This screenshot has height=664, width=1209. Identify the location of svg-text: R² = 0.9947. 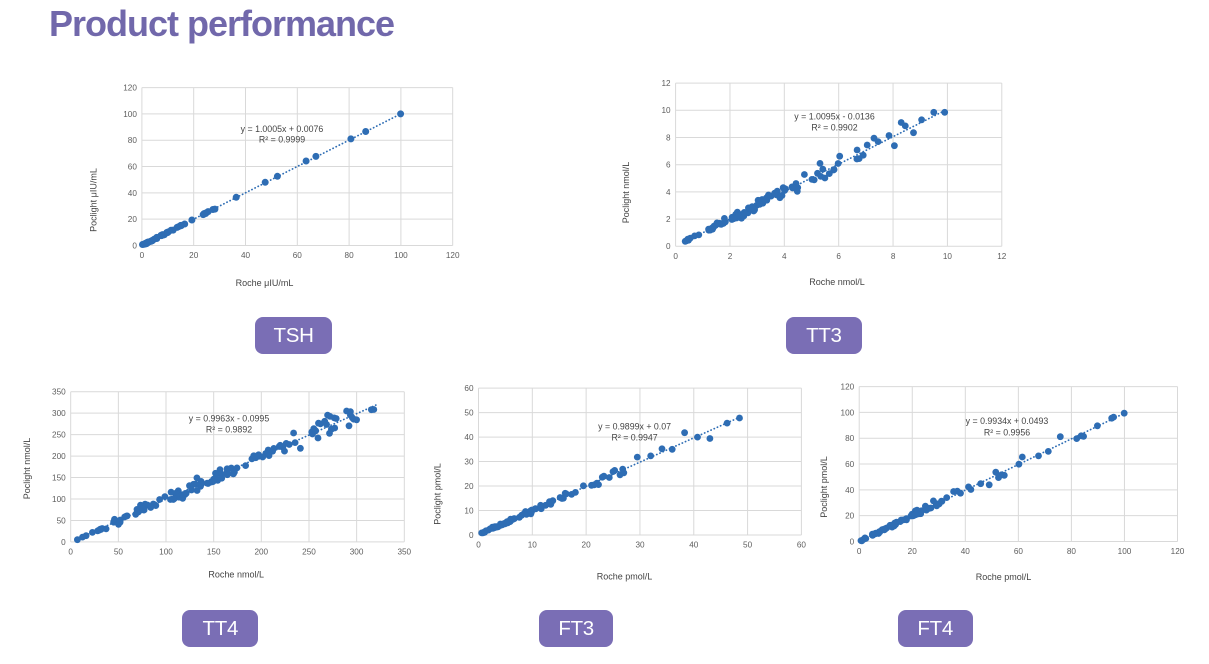
(634, 437).